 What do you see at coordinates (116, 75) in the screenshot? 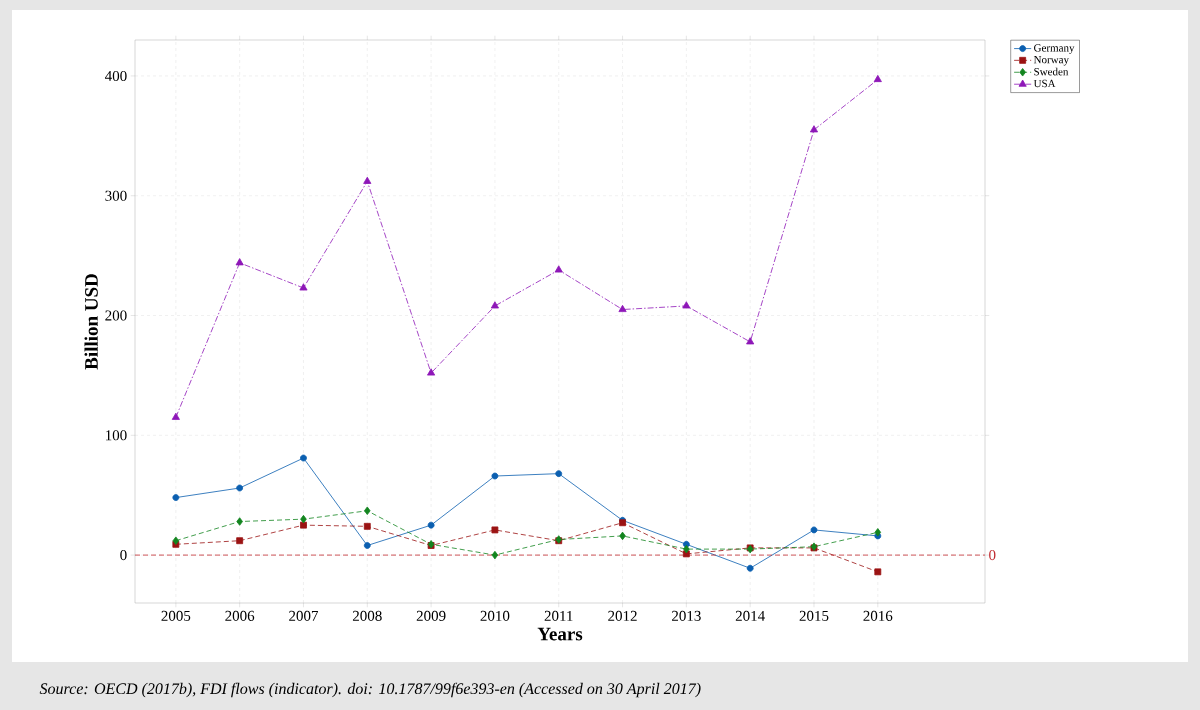
I see `y-tick-label: 400` at bounding box center [116, 75].